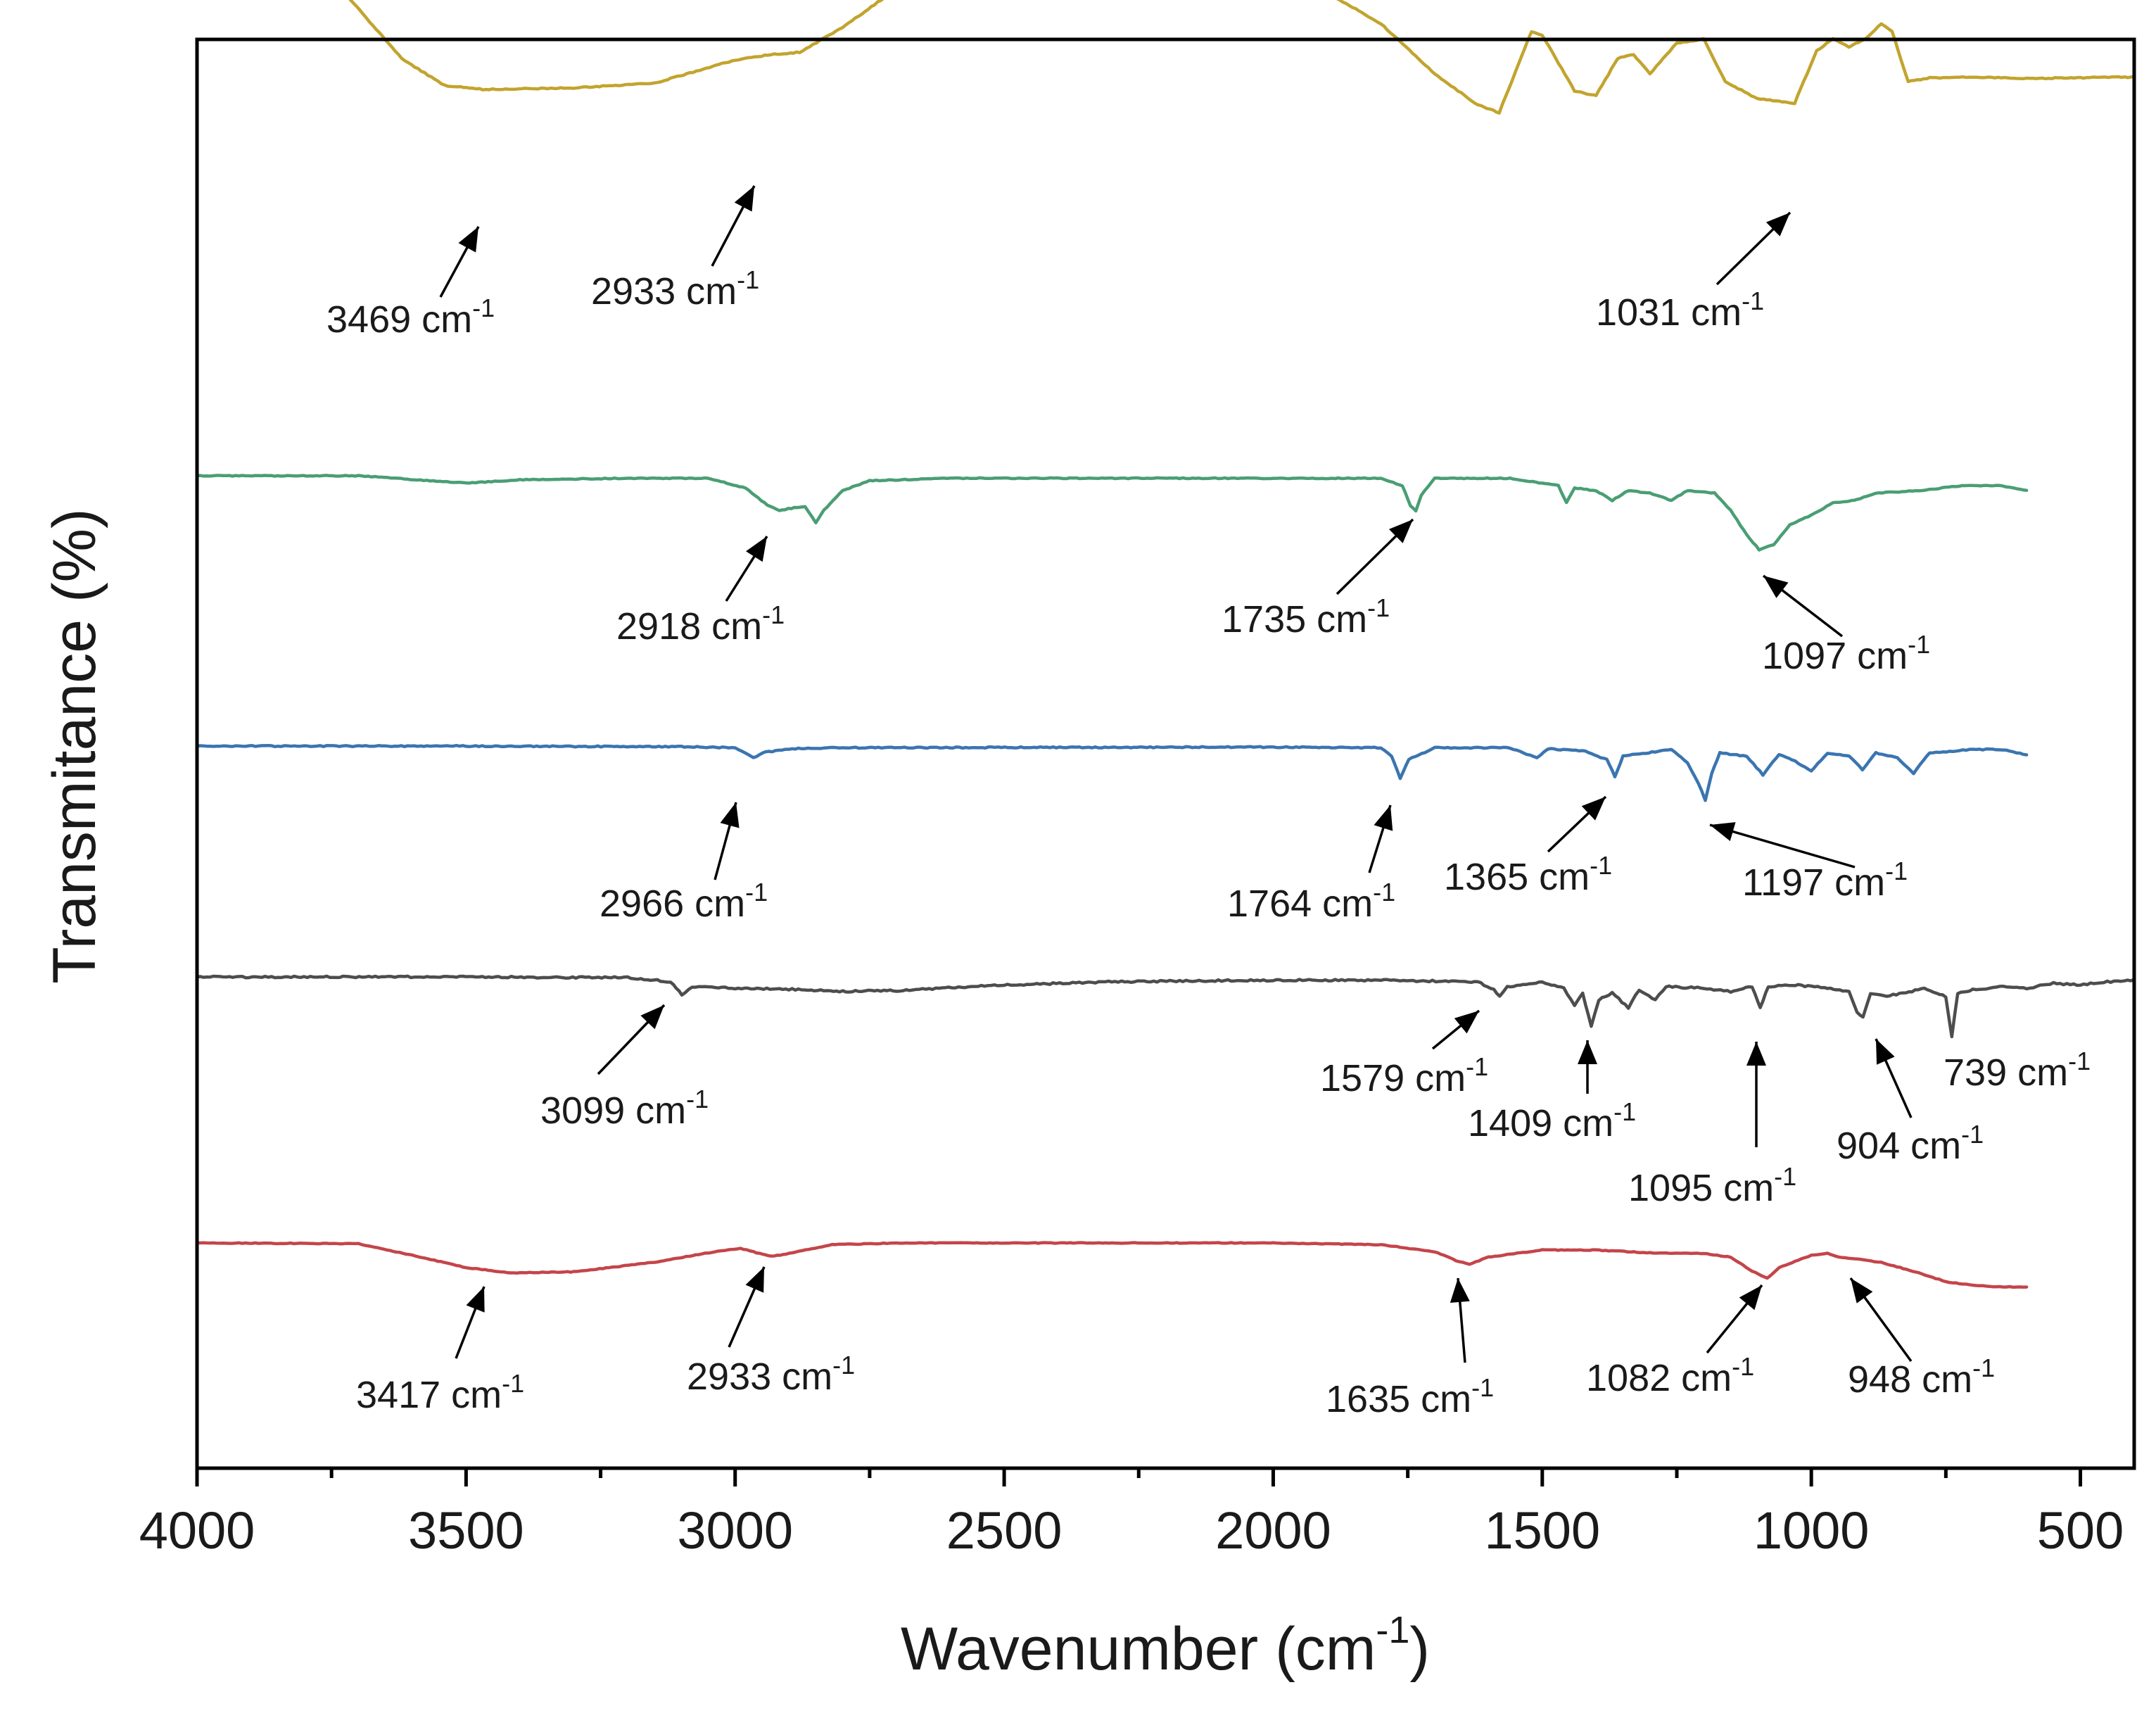 The width and height of the screenshot is (2156, 1711). What do you see at coordinates (1812, 1530) in the screenshot?
I see `x-tick-label: 1000` at bounding box center [1812, 1530].